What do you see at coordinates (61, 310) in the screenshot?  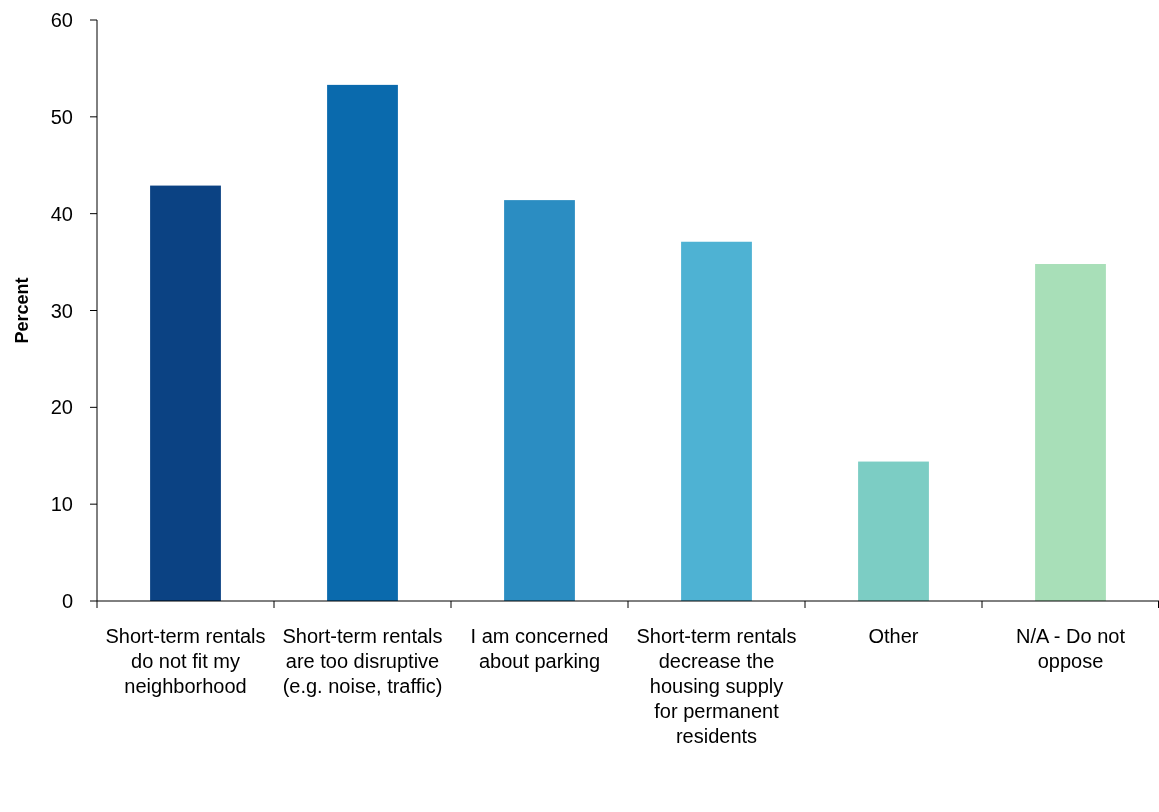 I see `y-tick-label: 30` at bounding box center [61, 310].